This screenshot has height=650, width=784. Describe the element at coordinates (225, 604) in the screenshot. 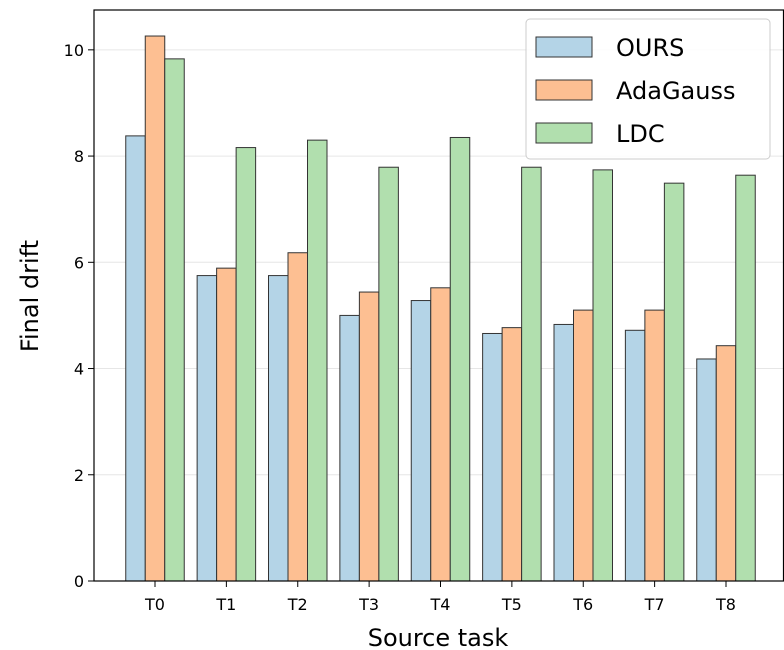

I see `x-tick-label: T1` at that location.